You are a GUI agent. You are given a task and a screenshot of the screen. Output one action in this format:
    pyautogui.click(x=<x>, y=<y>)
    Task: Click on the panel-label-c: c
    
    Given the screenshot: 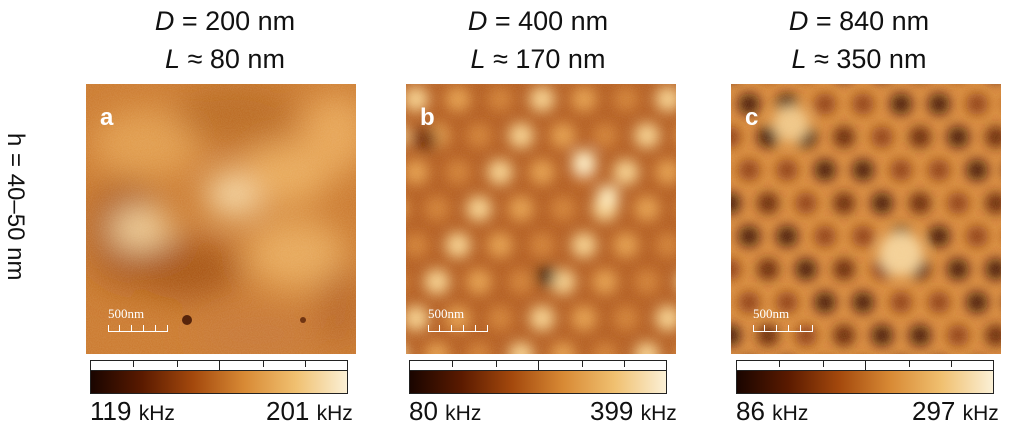 What is the action you would take?
    pyautogui.click(x=752, y=117)
    